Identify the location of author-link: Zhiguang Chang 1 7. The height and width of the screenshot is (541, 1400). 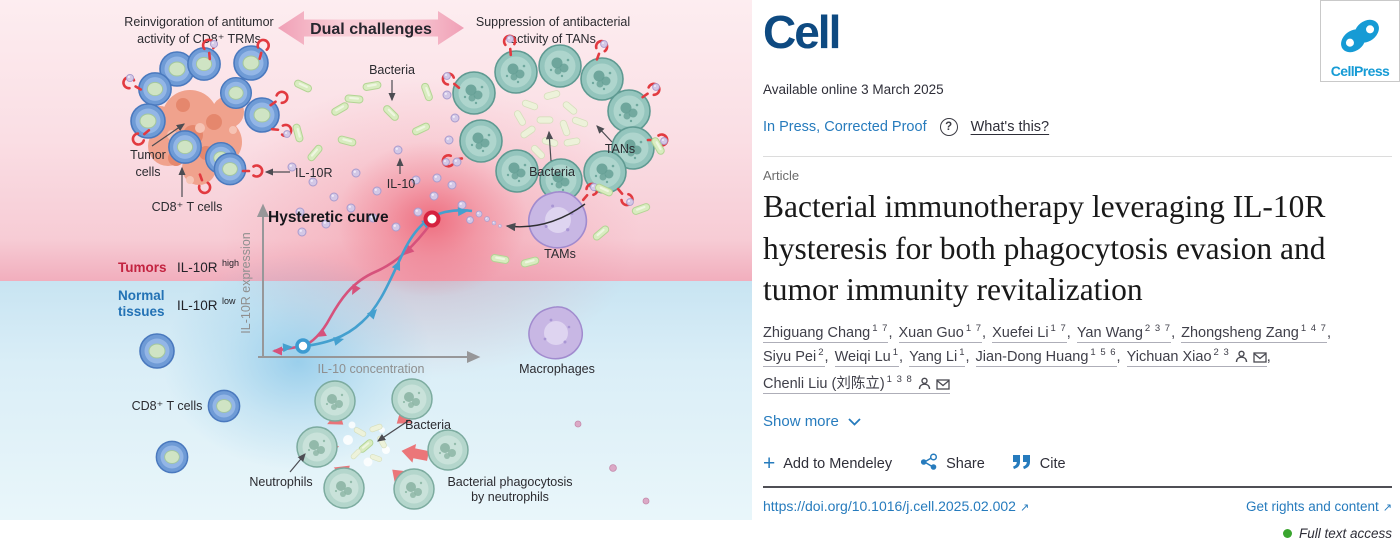
(826, 333).